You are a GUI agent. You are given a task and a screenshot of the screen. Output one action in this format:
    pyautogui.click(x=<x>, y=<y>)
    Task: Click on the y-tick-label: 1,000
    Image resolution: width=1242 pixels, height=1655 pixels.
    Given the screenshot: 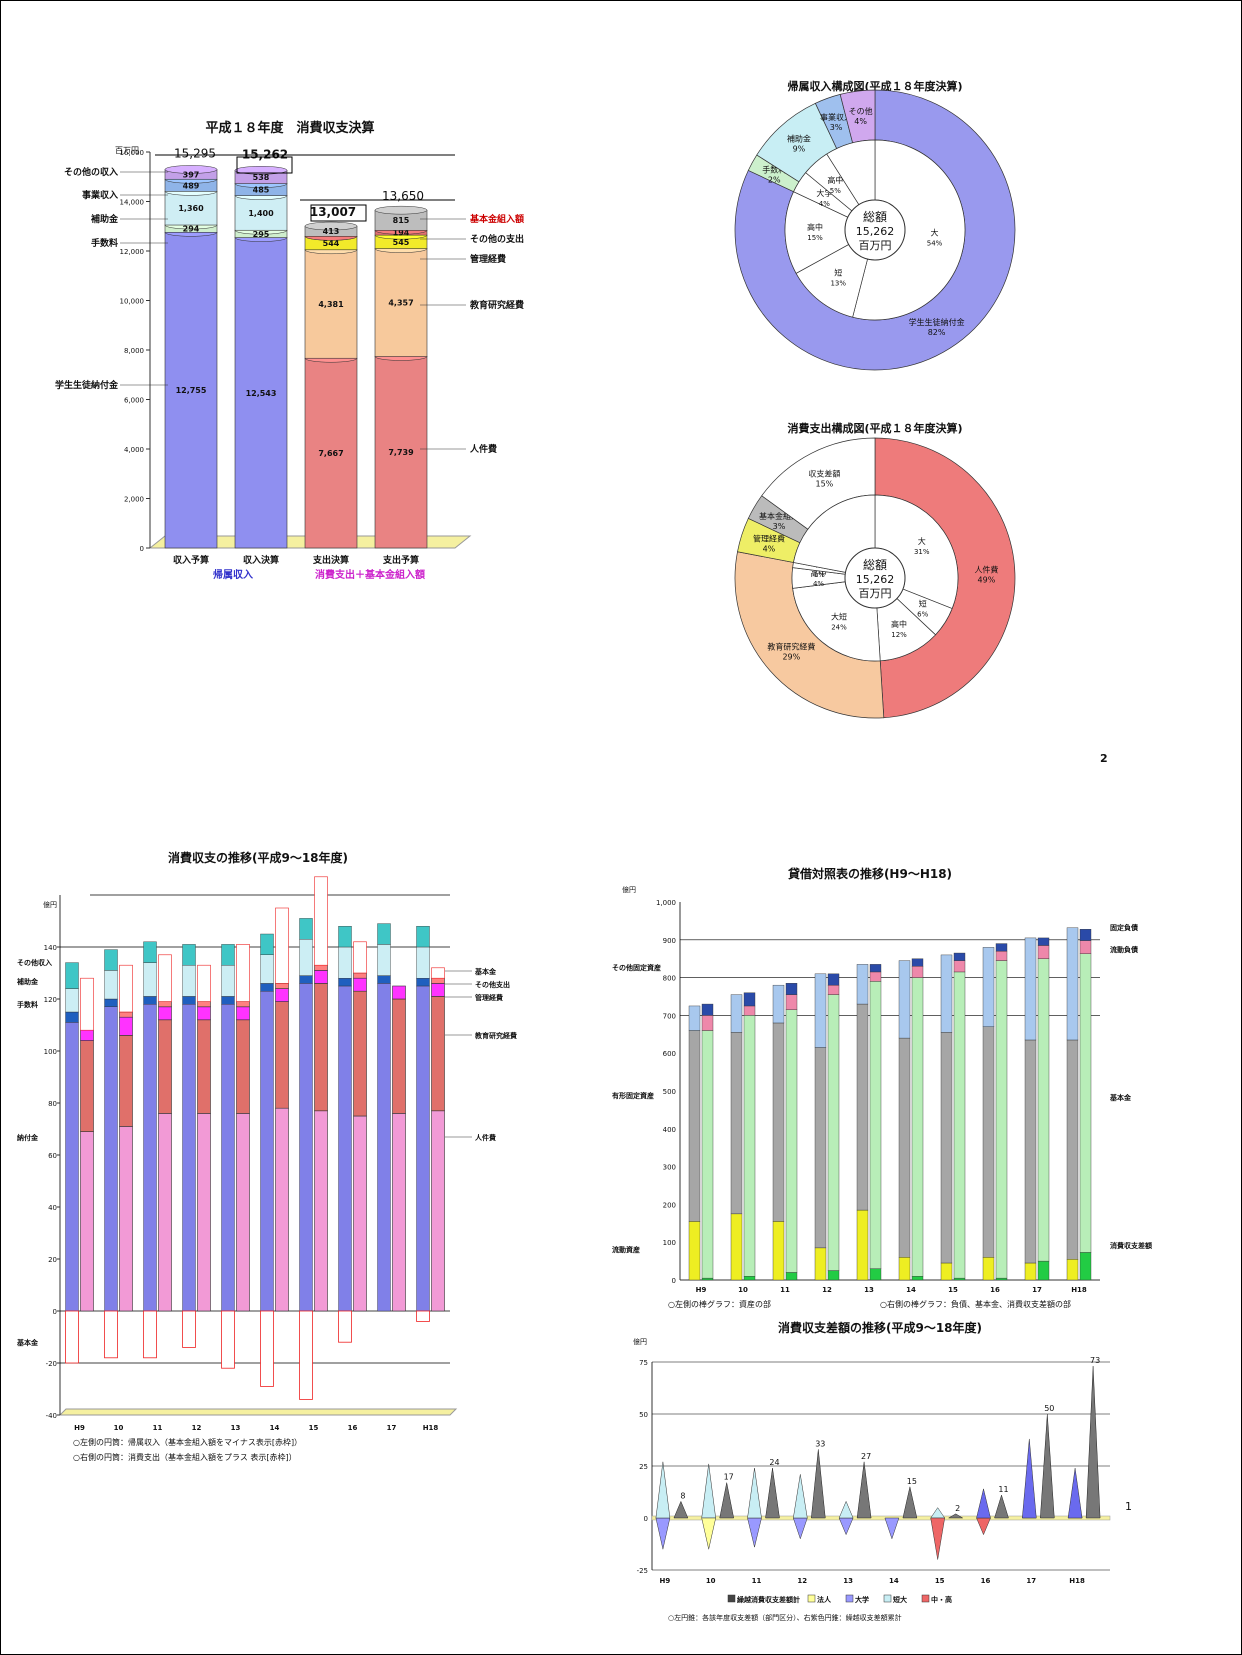 What is the action you would take?
    pyautogui.click(x=666, y=903)
    